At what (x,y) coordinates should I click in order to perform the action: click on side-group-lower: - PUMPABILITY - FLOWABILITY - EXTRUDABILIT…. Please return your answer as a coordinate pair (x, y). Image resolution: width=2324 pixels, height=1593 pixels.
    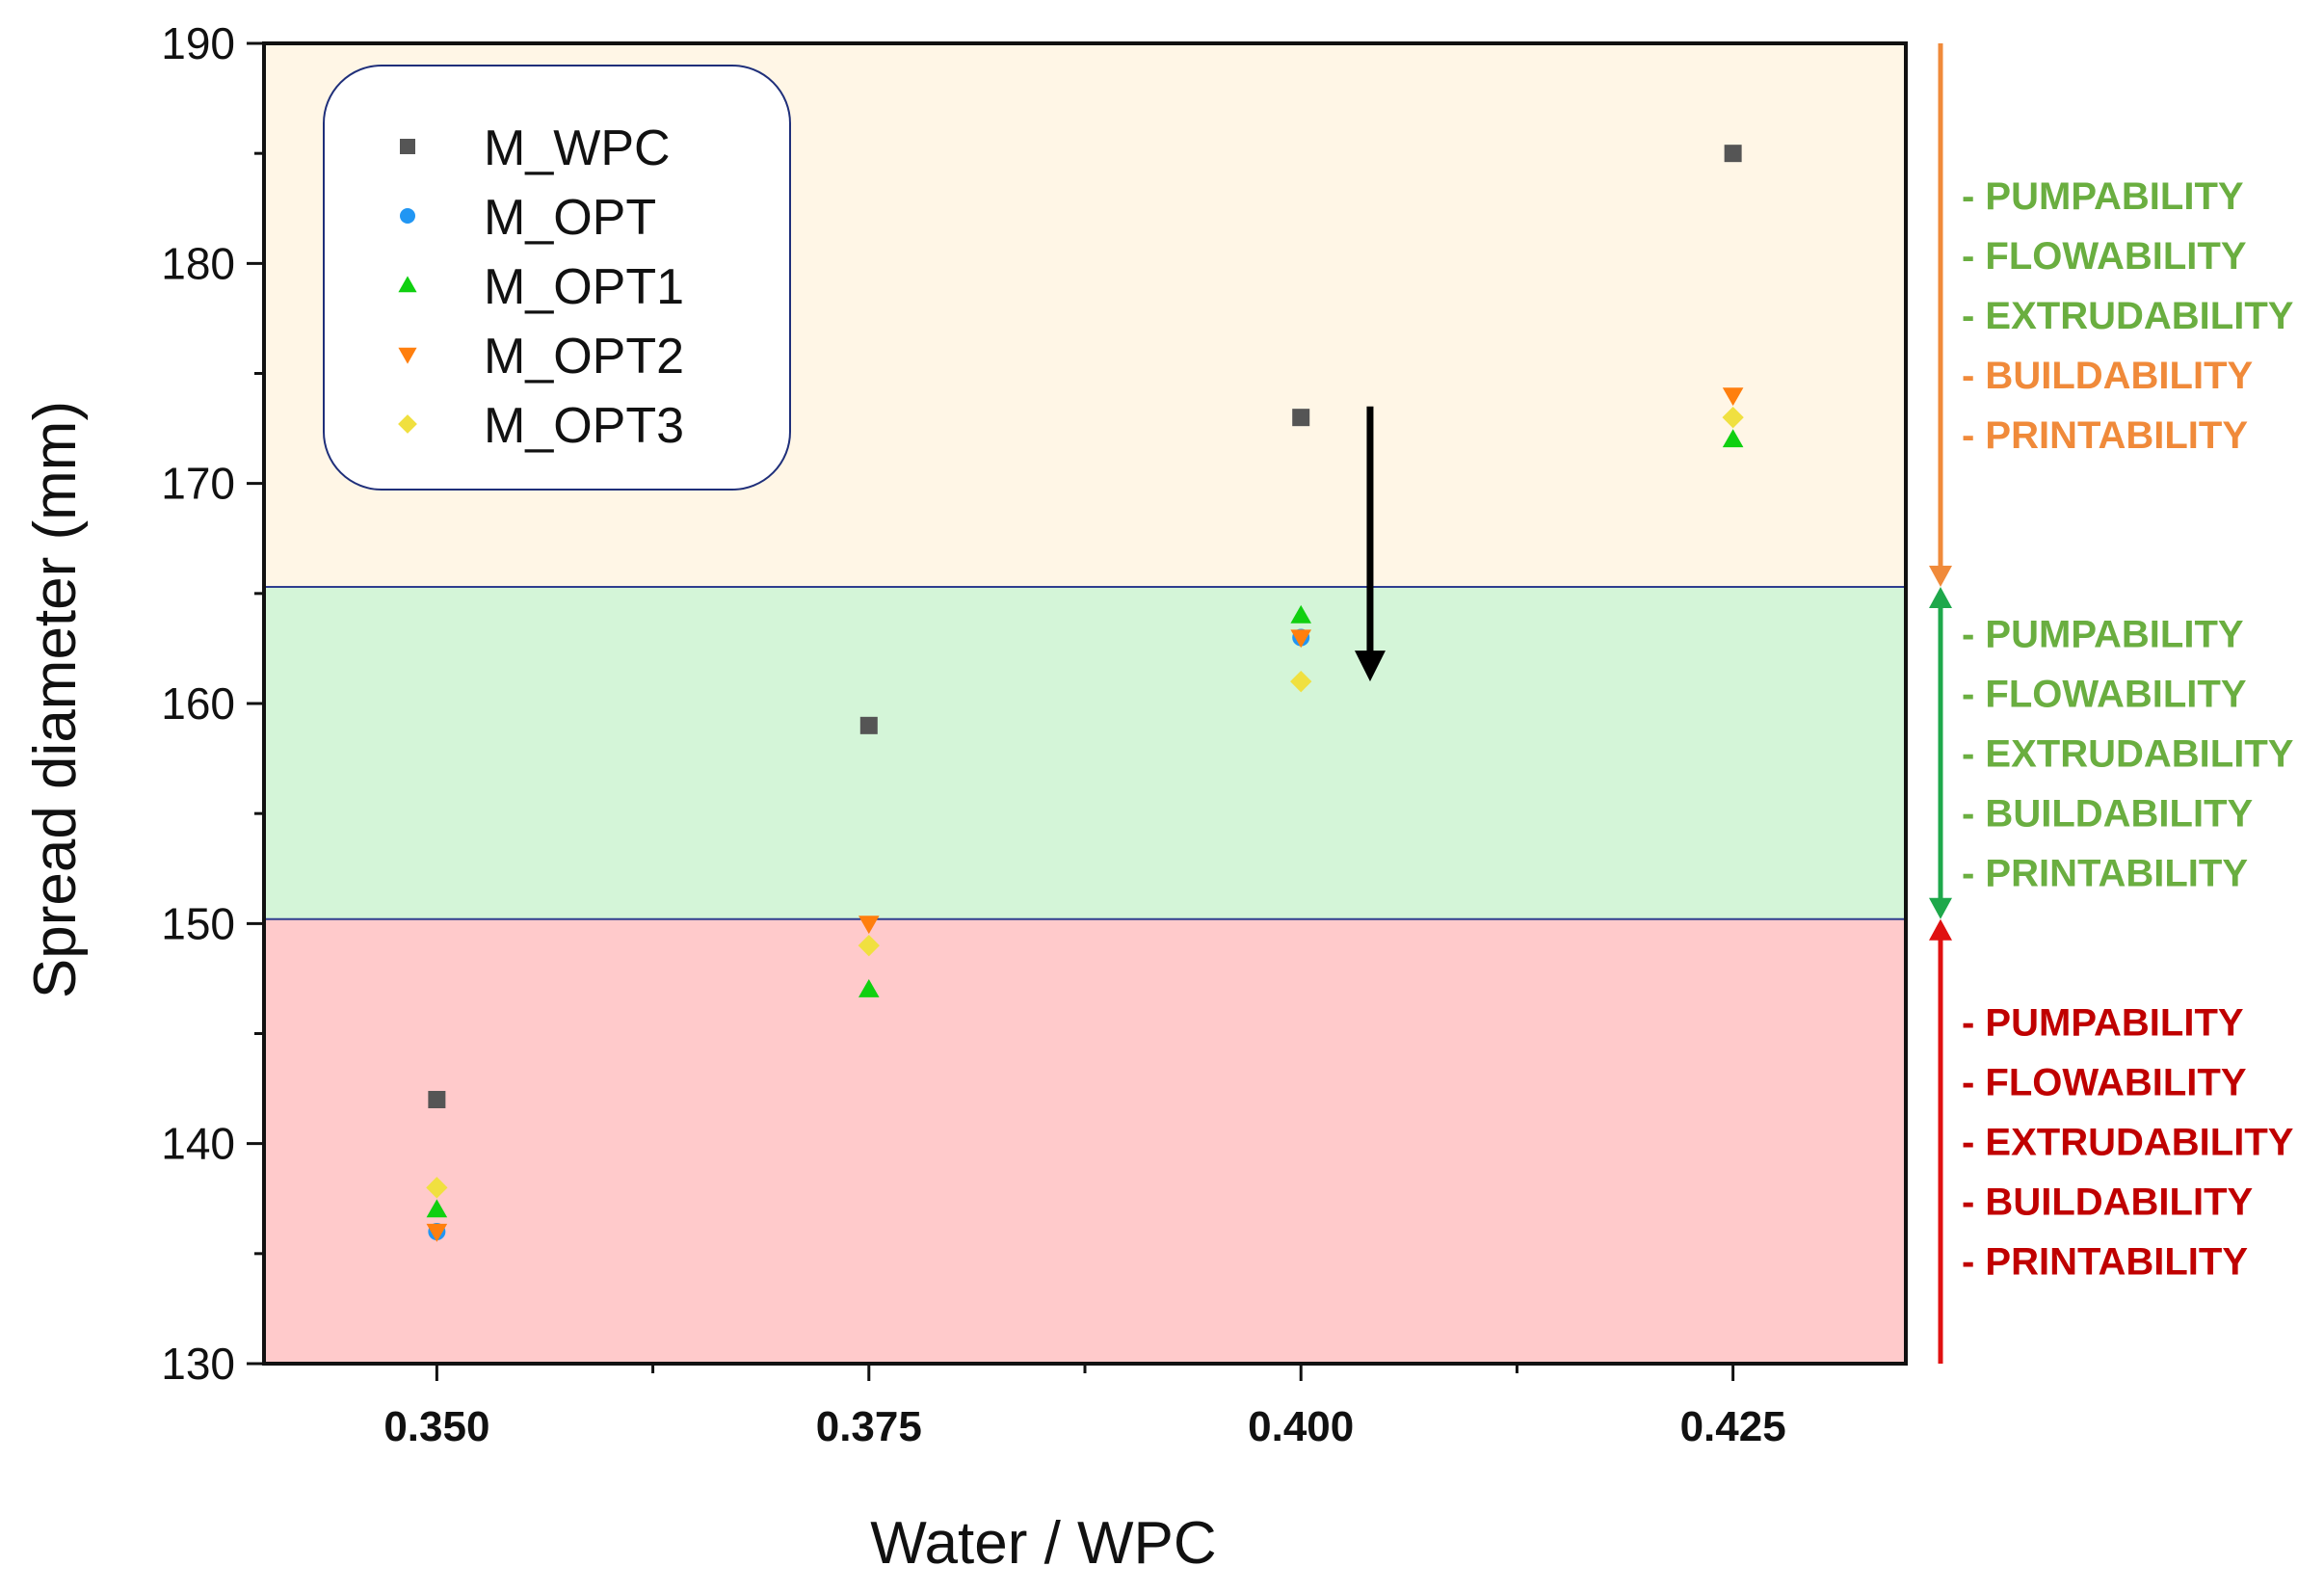
    Looking at the image, I should click on (2112, 1141).